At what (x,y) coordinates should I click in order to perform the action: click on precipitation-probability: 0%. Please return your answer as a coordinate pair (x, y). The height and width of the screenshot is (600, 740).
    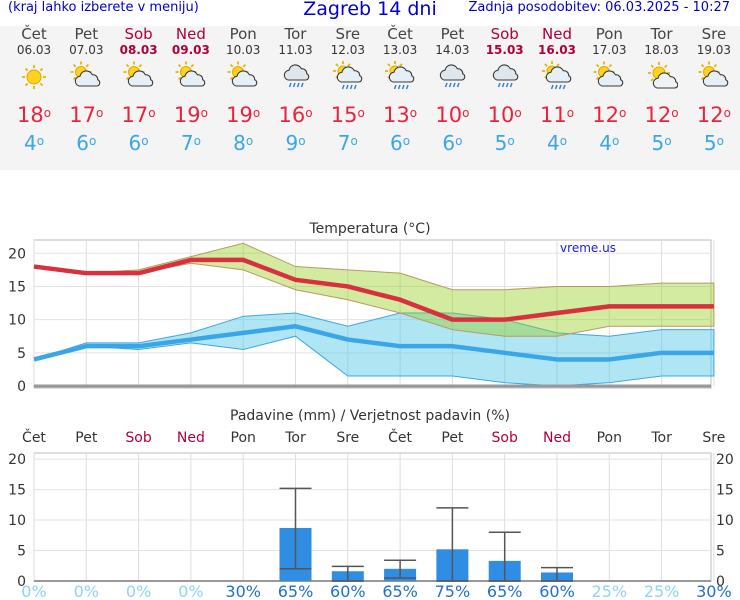
    Looking at the image, I should click on (86, 591).